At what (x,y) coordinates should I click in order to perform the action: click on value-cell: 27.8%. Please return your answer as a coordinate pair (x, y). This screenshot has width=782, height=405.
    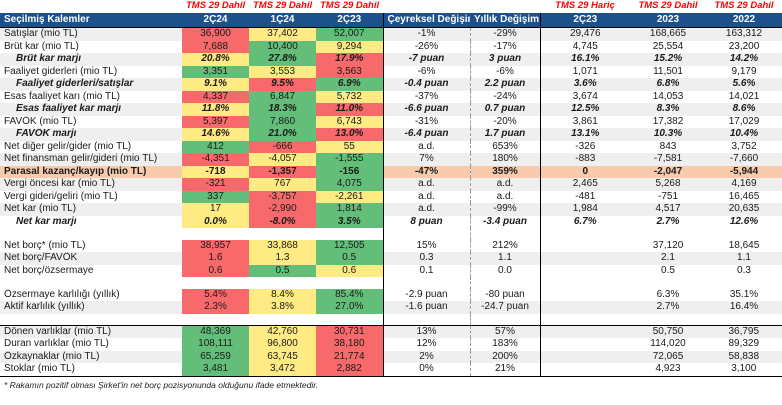
    Looking at the image, I should click on (282, 59).